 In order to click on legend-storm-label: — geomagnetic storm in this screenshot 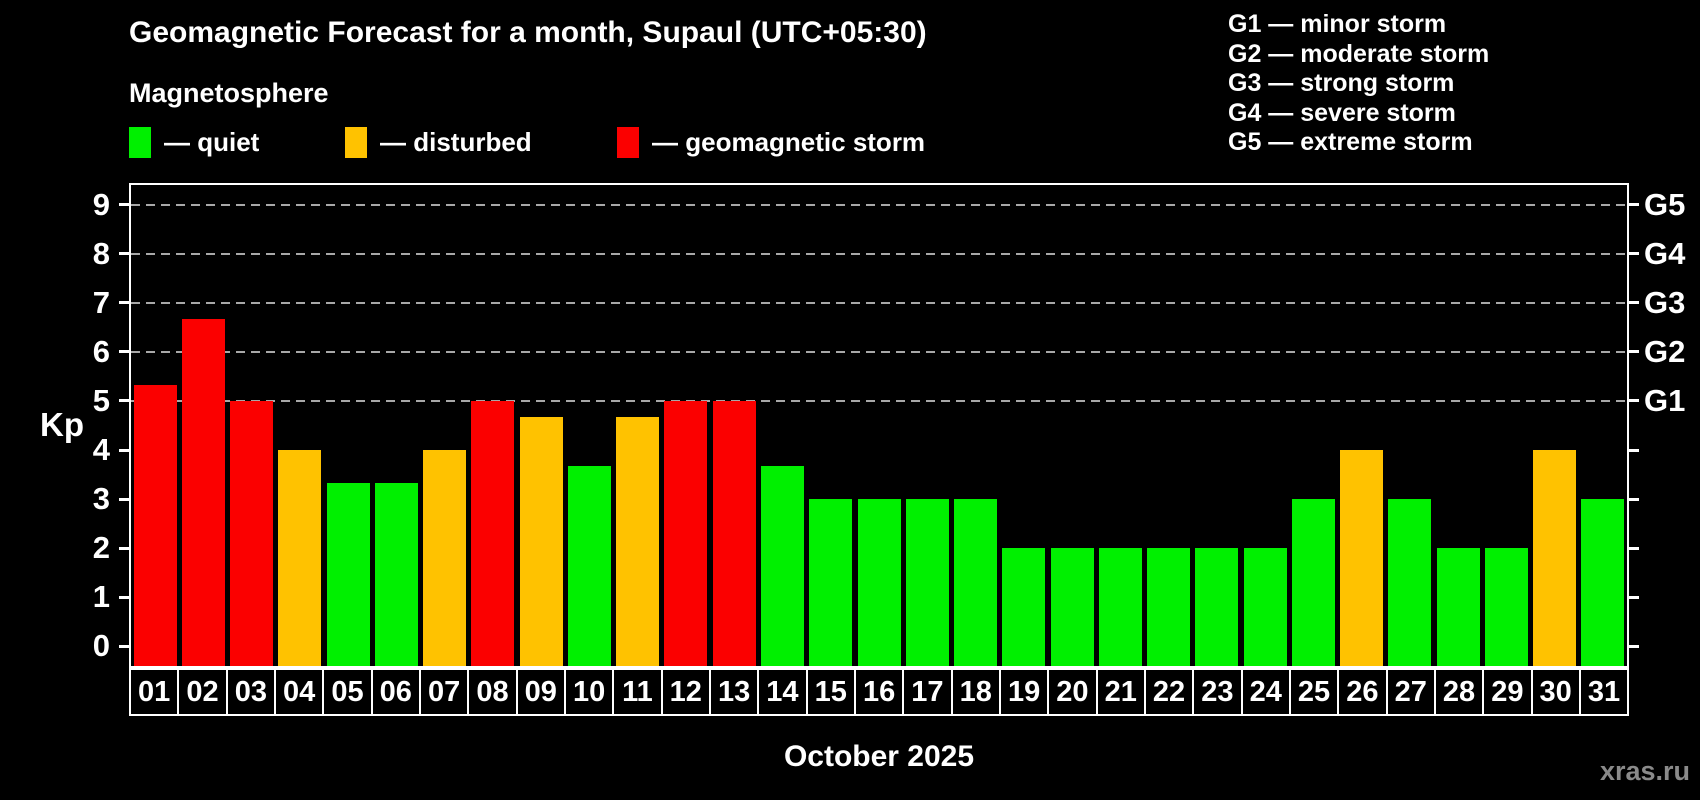, I will do `click(789, 142)`.